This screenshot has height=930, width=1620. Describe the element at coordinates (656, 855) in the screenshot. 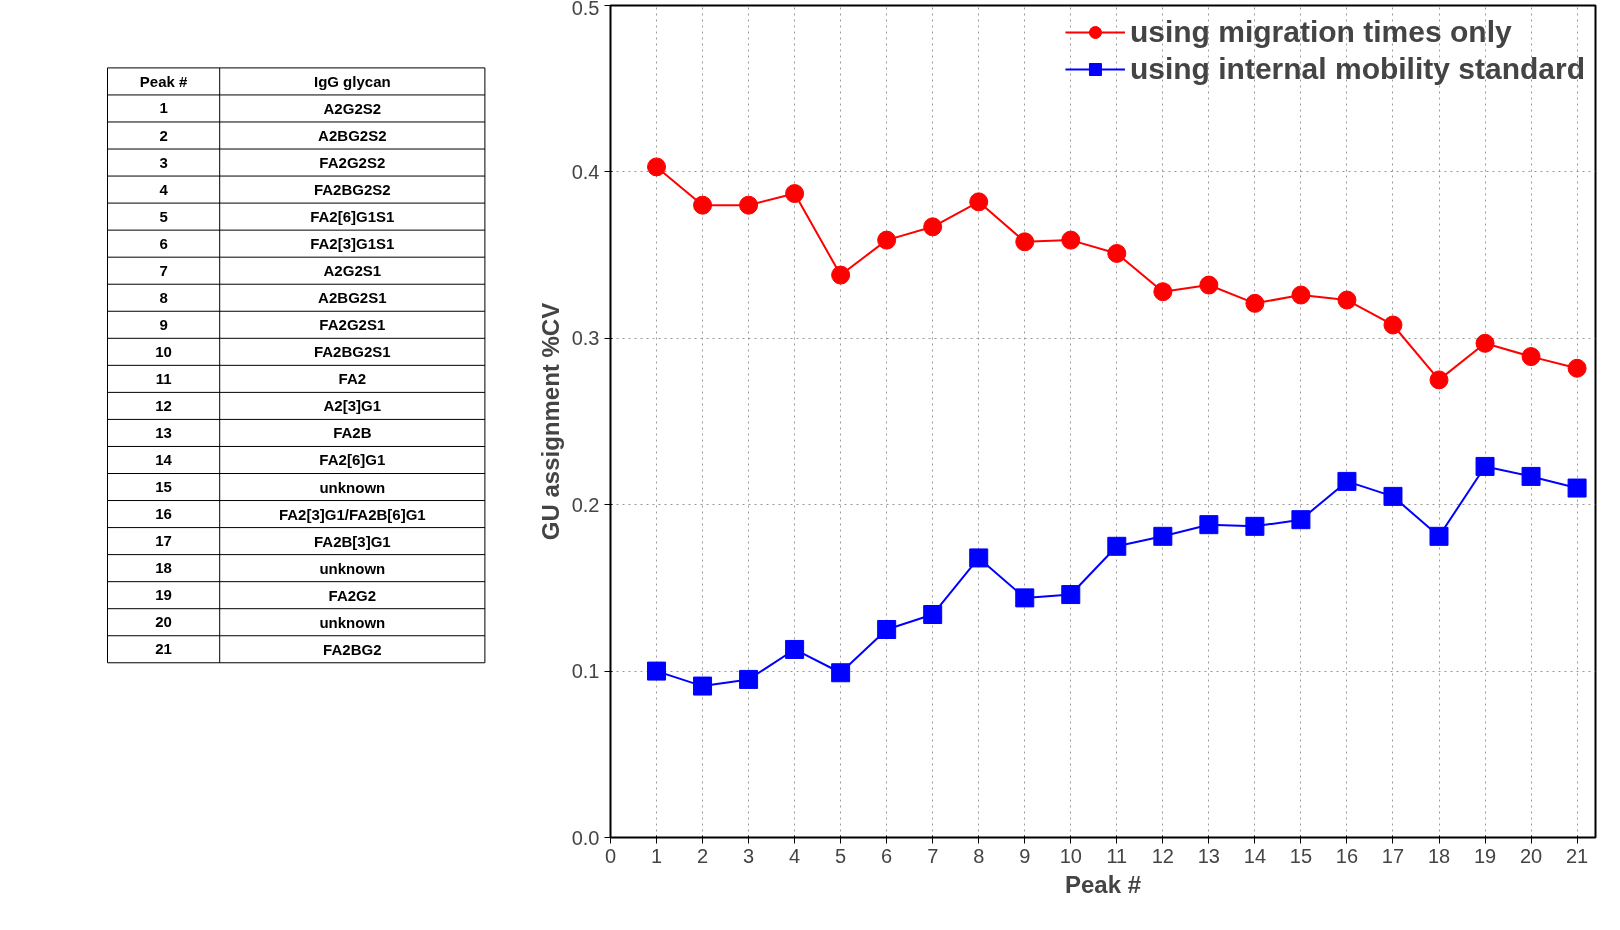

I see `x-tick-label: 1` at that location.